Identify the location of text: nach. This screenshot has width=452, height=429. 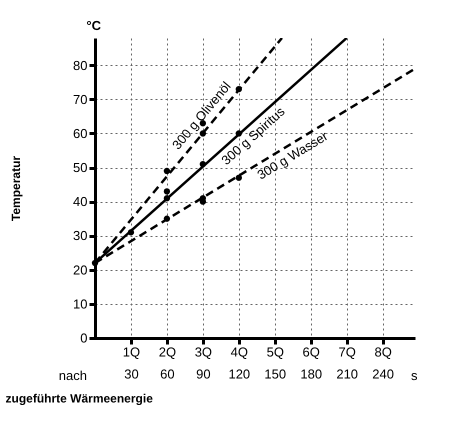
(72, 375).